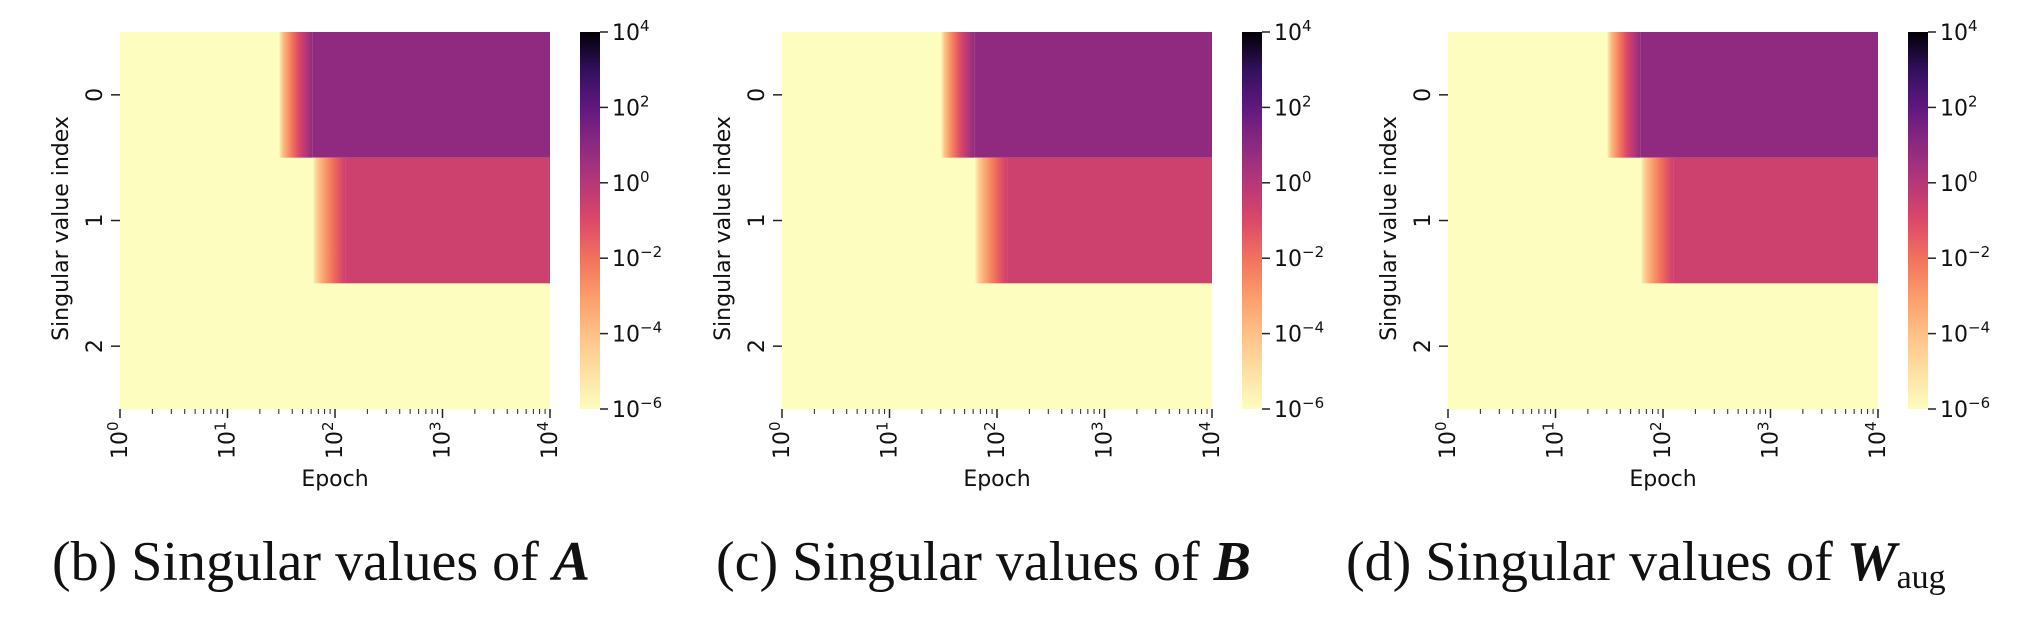  I want to click on caption-c: (c) Singular values of B, so click(983, 562).